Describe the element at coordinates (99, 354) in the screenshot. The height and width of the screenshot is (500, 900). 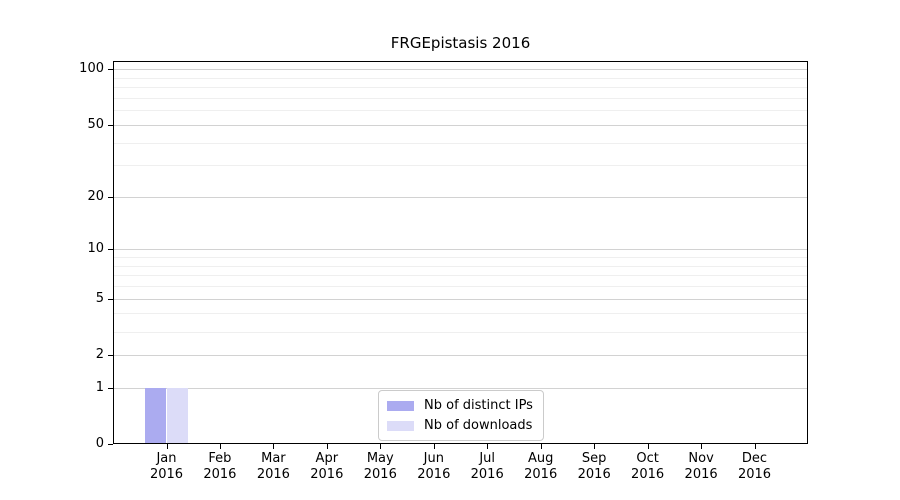
I see `y-tick-label: 2` at that location.